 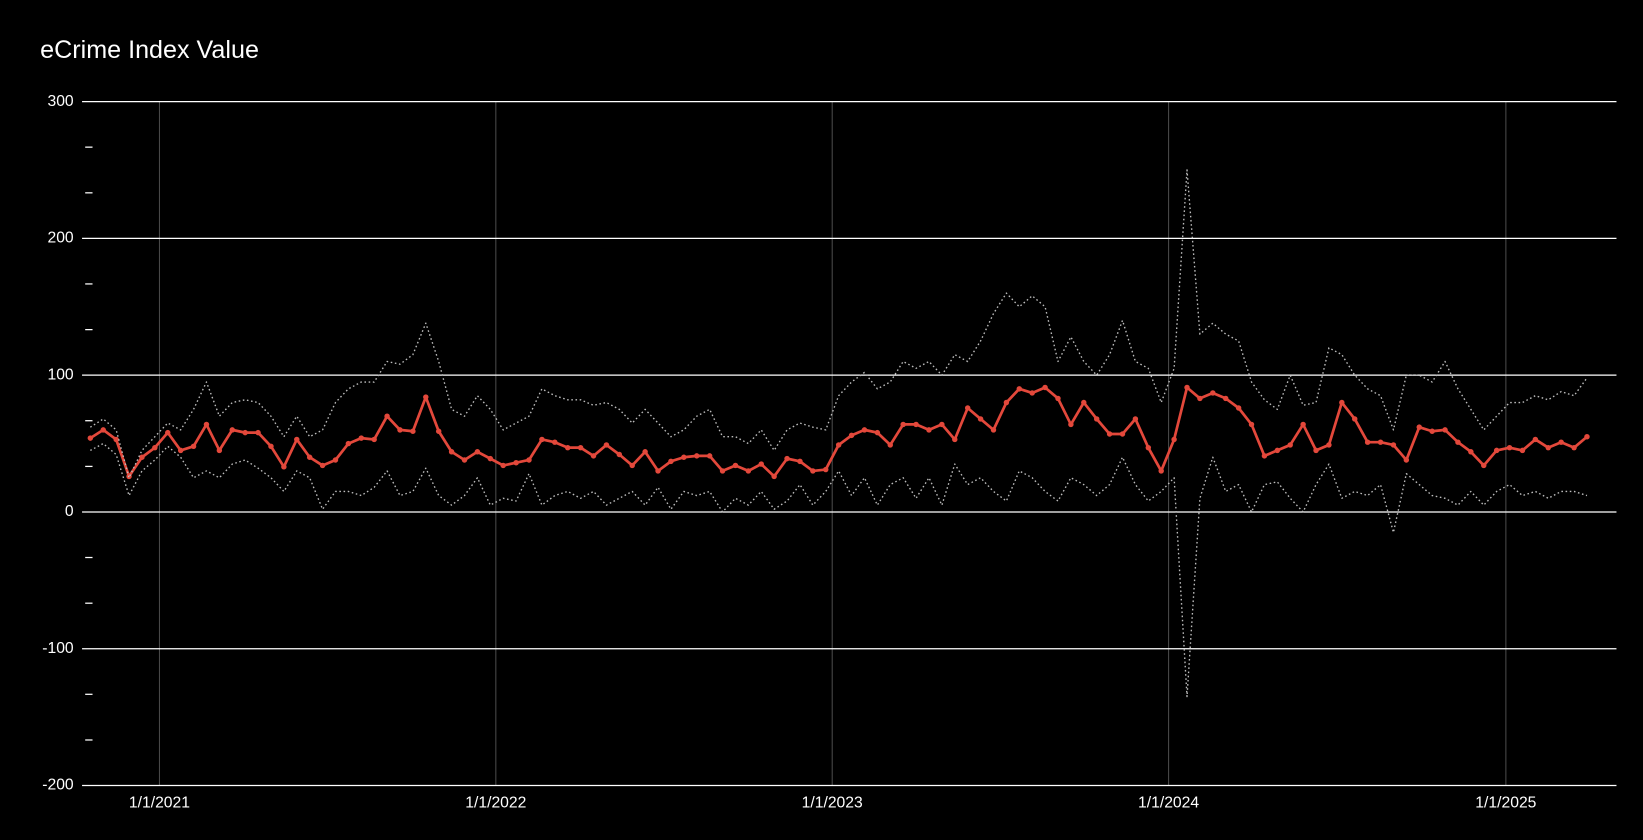 What do you see at coordinates (832, 802) in the screenshot?
I see `x-tick-label: 1/1/2023` at bounding box center [832, 802].